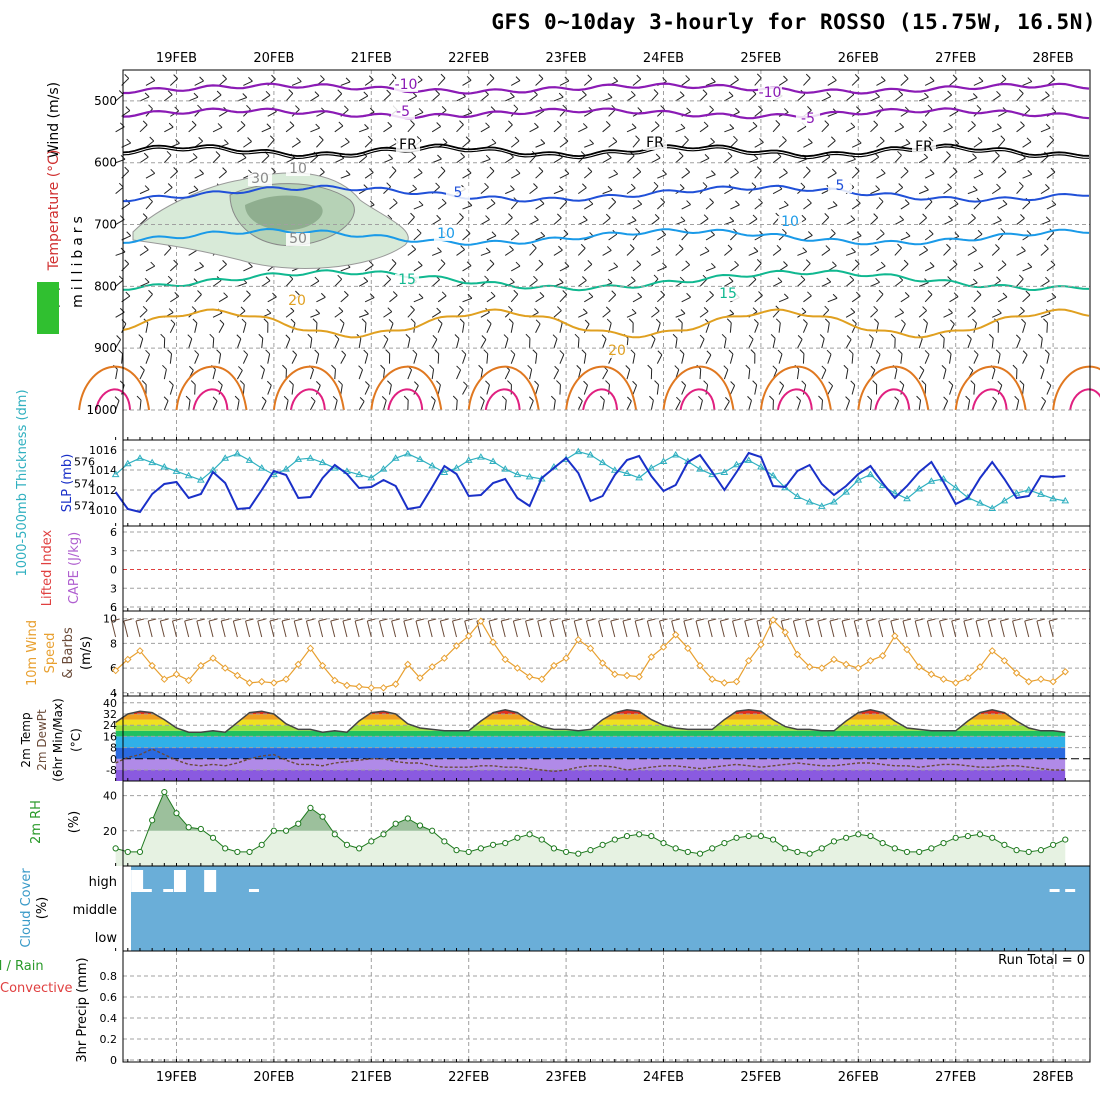  Describe the element at coordinates (103, 510) in the screenshot. I see `slp-tick-label: 1010` at that location.